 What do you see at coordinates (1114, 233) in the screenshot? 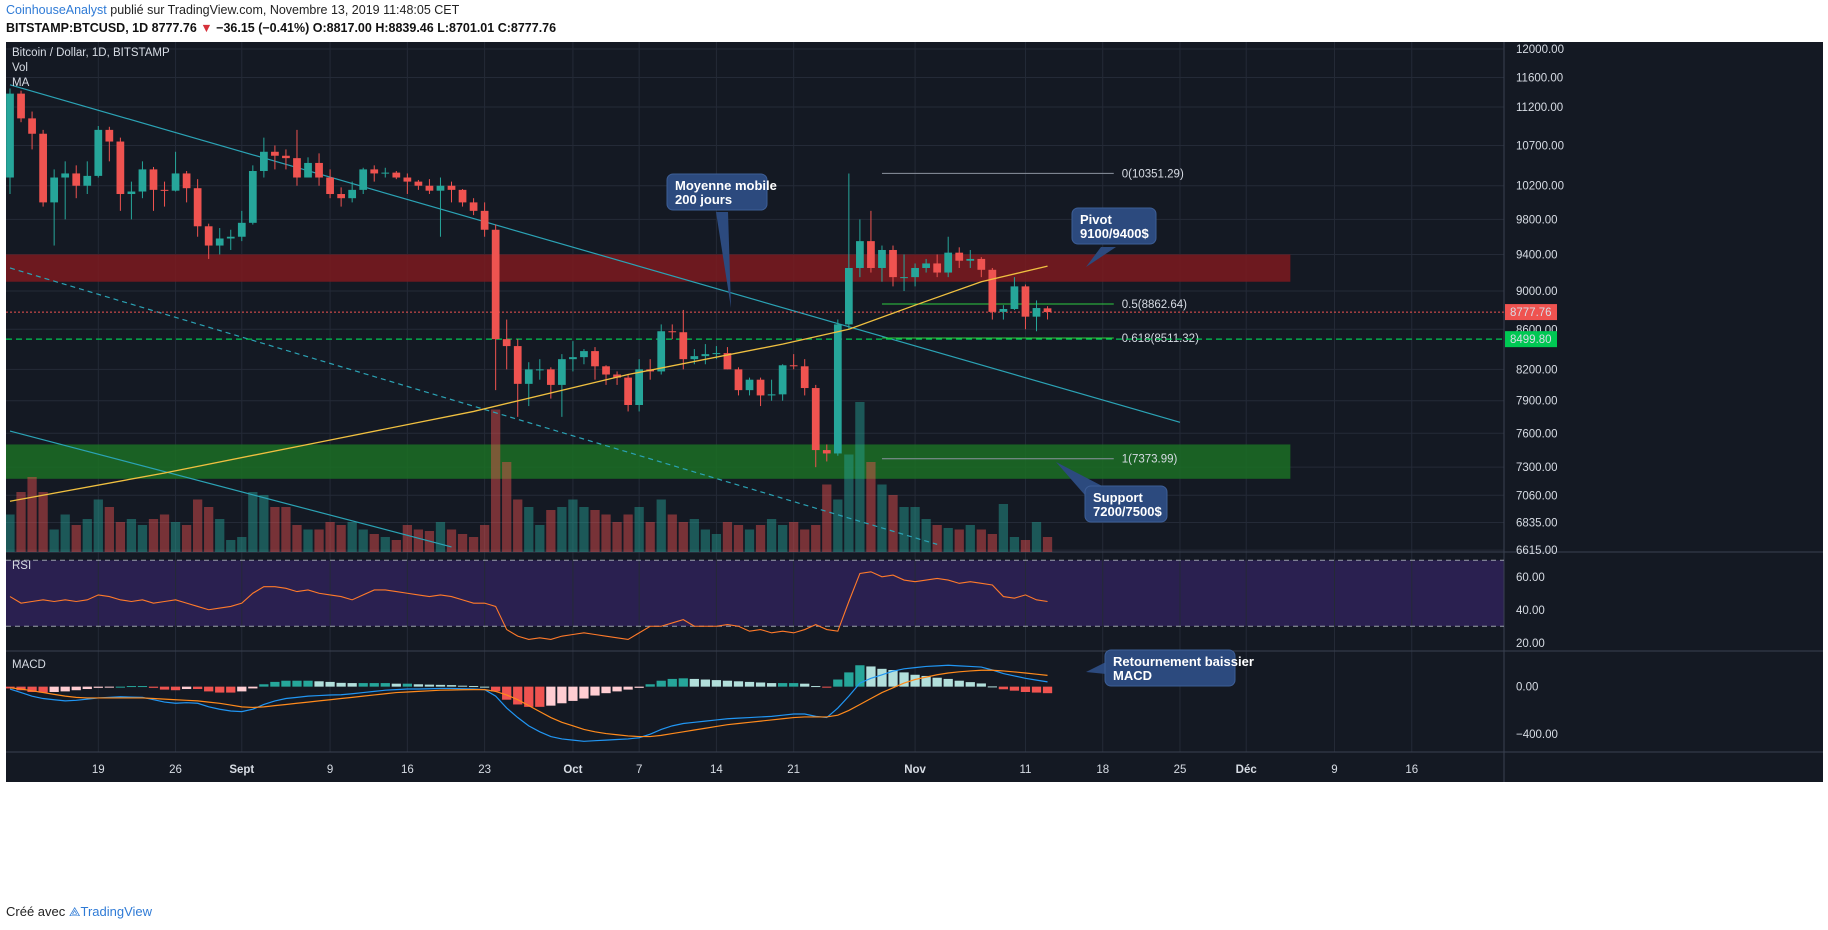
I see `callout-line-2: 9100/9400$` at bounding box center [1114, 233].